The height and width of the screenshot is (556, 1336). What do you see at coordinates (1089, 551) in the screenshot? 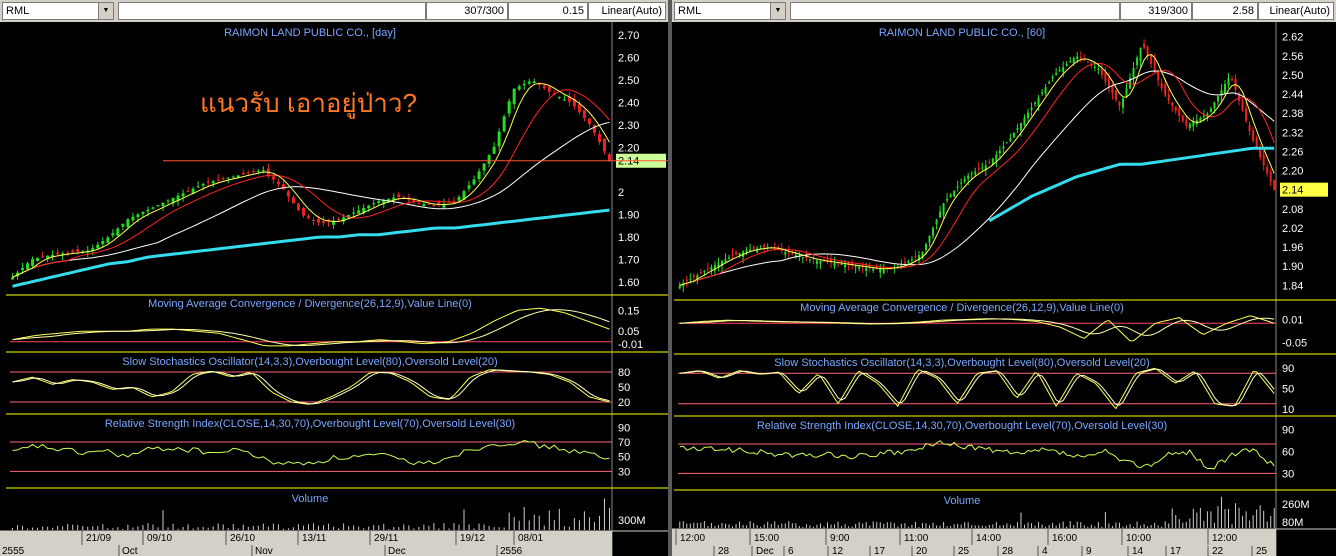
I see `right-date-label: 9` at bounding box center [1089, 551].